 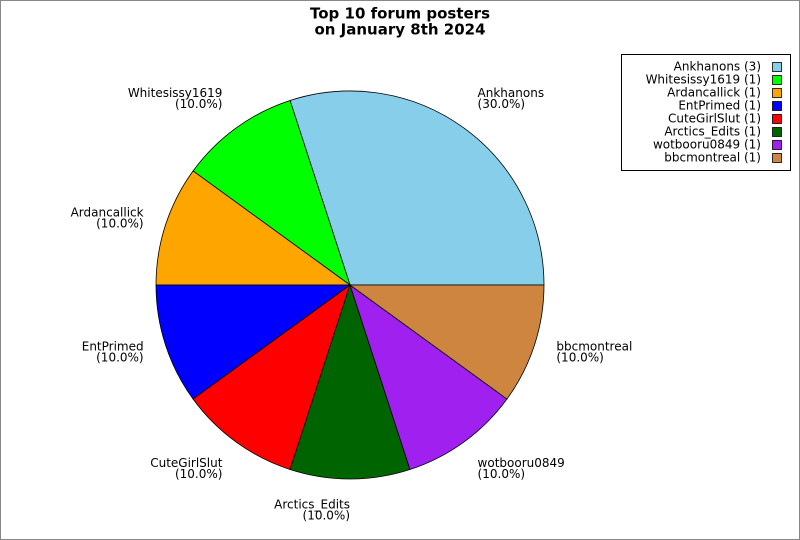 I want to click on legend-label: Whitesissy1619 (1), so click(x=703, y=80).